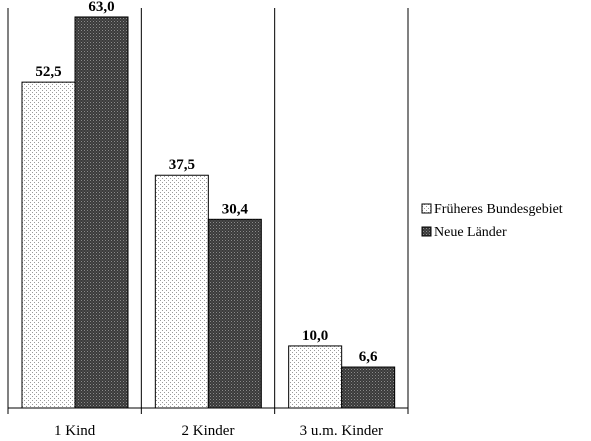  Describe the element at coordinates (498, 209) in the screenshot. I see `legend-label: Früheres Bundesgebiet` at that location.